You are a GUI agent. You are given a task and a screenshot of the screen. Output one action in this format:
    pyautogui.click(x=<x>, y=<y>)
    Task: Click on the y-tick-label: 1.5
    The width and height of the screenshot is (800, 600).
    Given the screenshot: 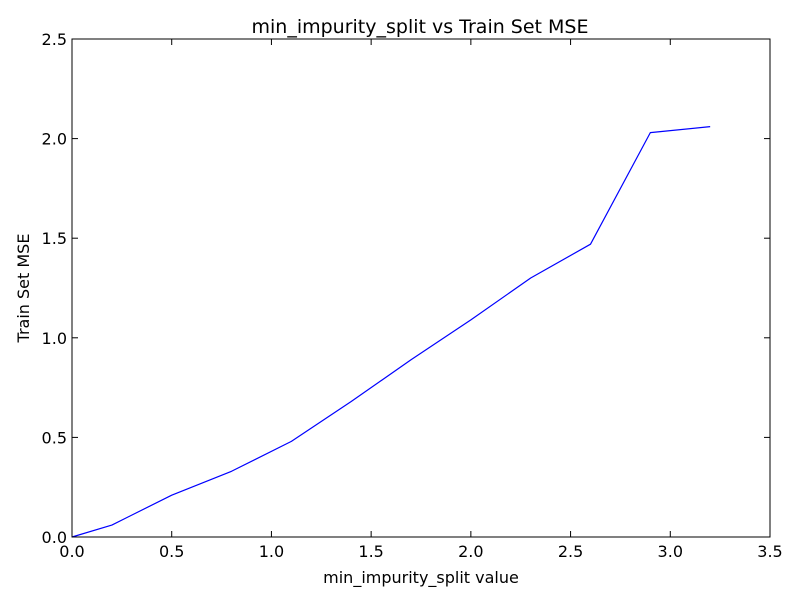 What is the action you would take?
    pyautogui.click(x=54, y=238)
    